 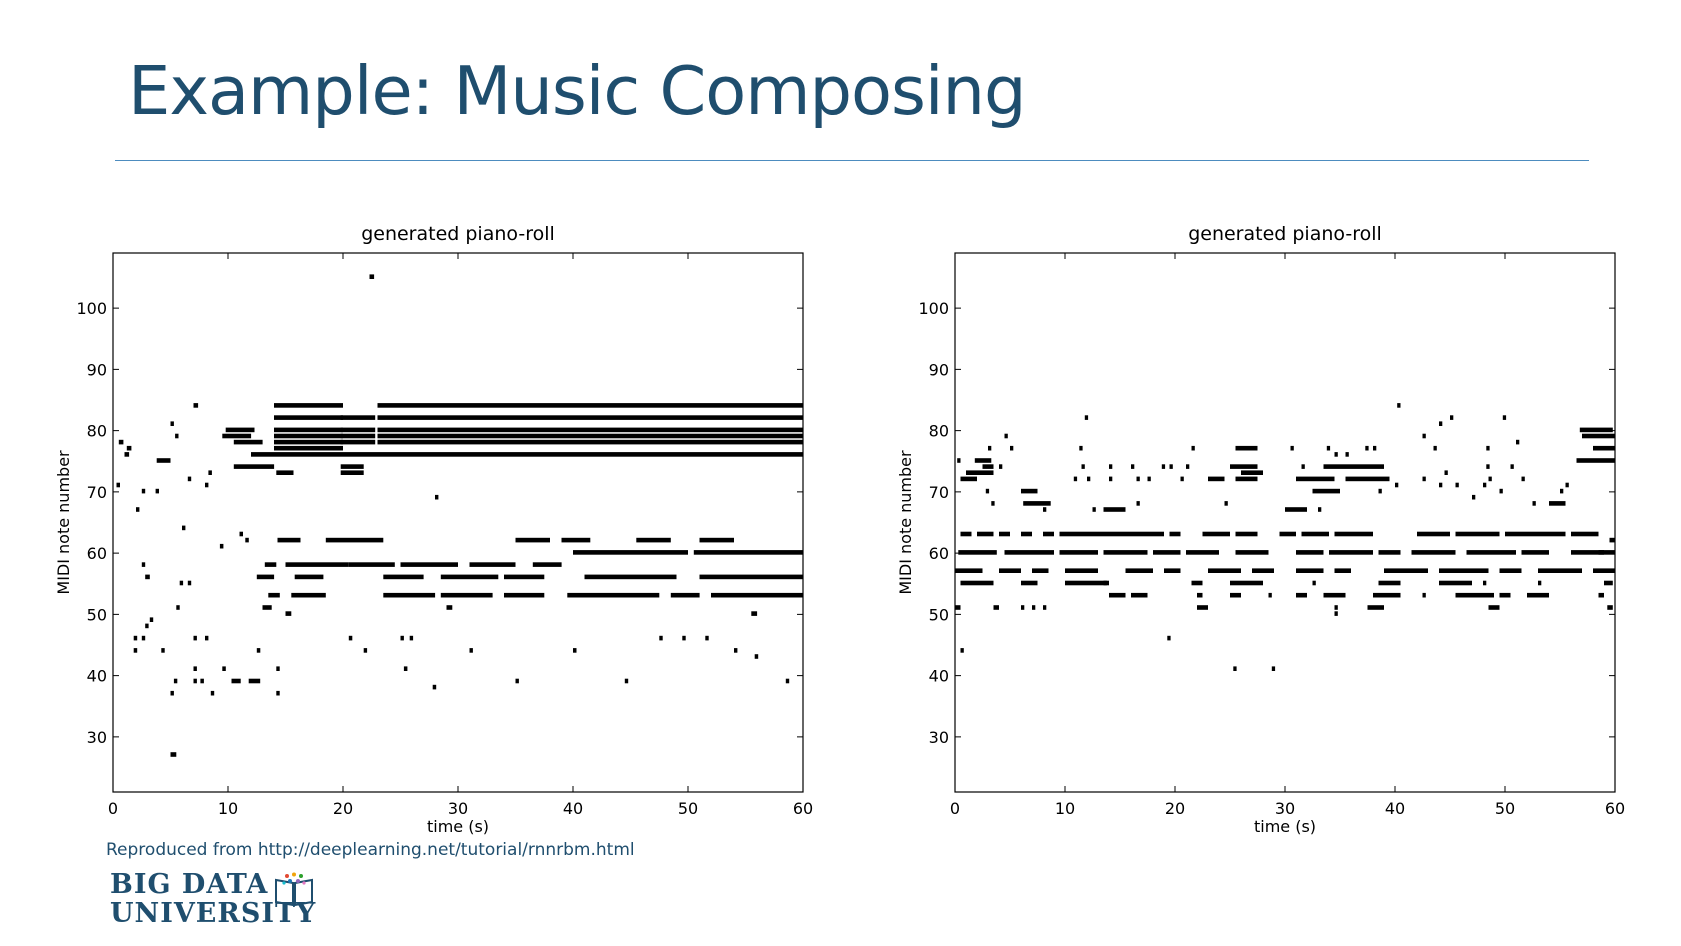 I want to click on chart-1-x-tick-label-4: 40, so click(x=573, y=808).